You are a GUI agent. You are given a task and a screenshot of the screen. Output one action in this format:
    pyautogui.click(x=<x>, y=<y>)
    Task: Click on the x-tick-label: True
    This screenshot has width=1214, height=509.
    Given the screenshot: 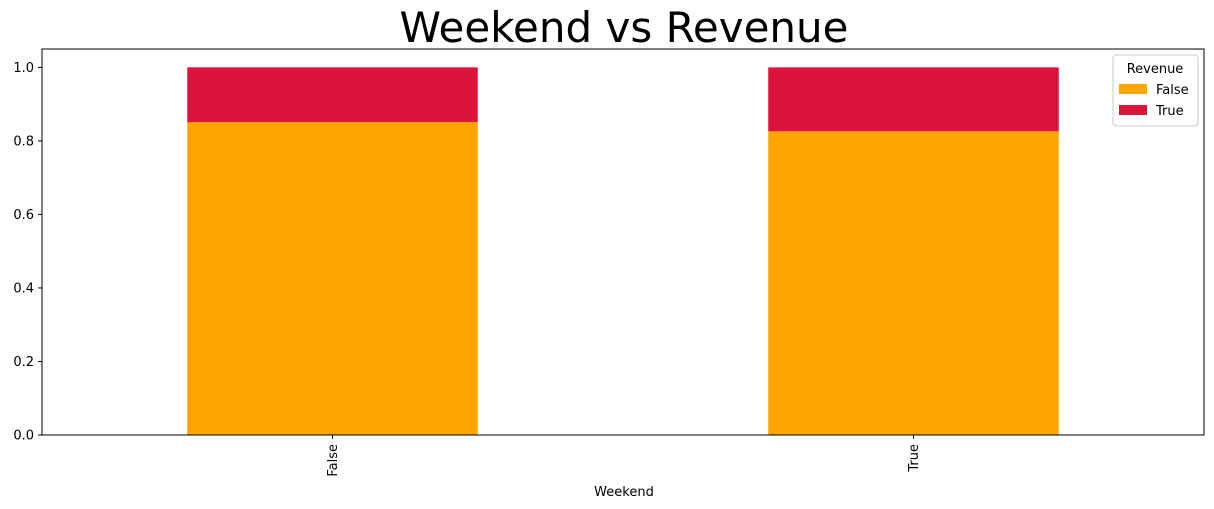 What is the action you would take?
    pyautogui.click(x=914, y=458)
    